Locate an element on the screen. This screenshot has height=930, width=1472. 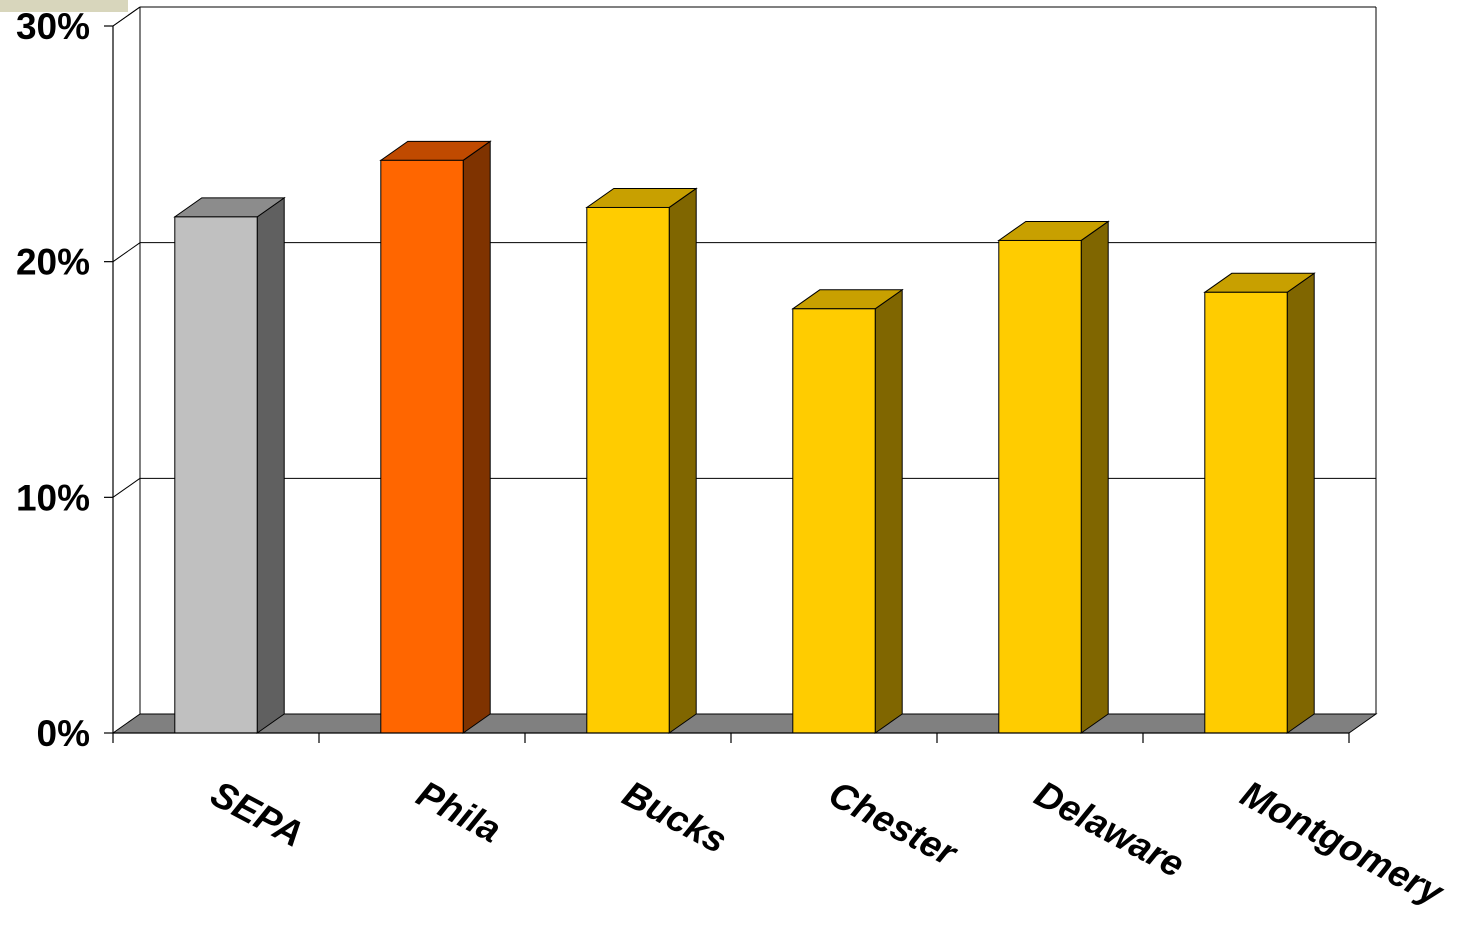
y-tick-label: 30% is located at coordinates (53, 26).